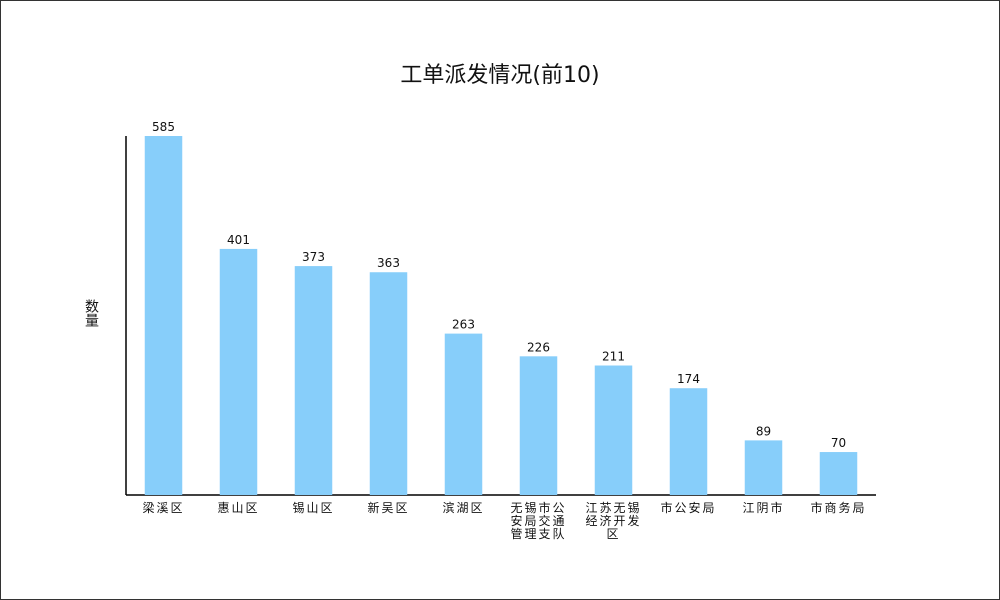 This screenshot has width=1000, height=600. What do you see at coordinates (688, 508) in the screenshot?
I see `x-tick-label: 市公安局` at bounding box center [688, 508].